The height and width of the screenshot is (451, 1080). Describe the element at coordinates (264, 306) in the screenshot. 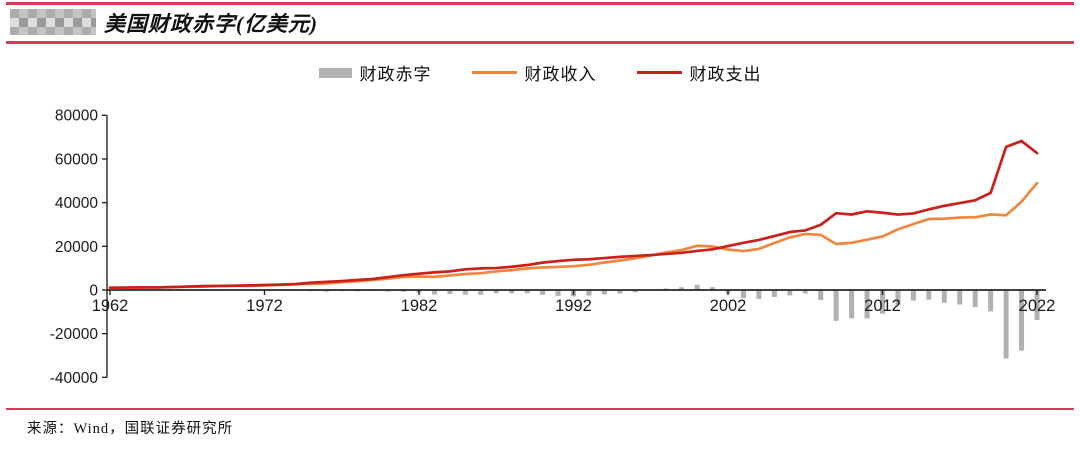

I see `svg-text: 1972` at that location.